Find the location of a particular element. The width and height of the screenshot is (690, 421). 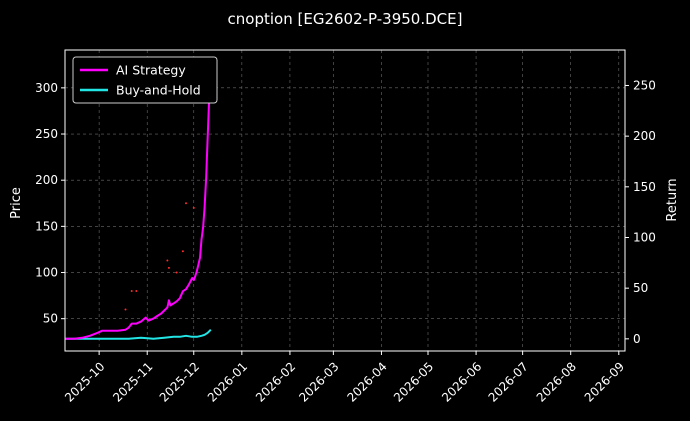

legend-label-ai-strategy: AI Strategy is located at coordinates (151, 70).